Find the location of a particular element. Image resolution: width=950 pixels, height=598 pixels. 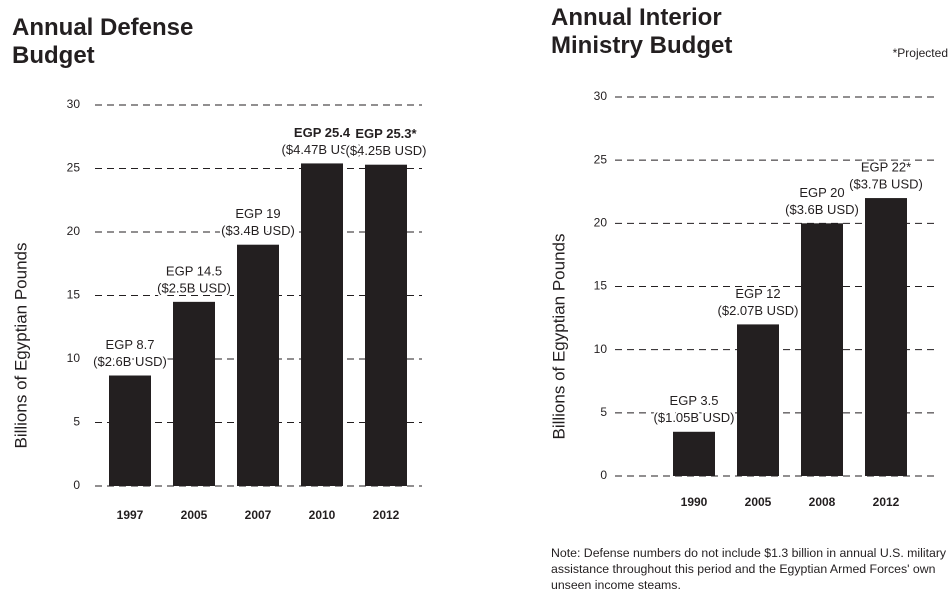

x-tick-label: 1990 is located at coordinates (694, 502).